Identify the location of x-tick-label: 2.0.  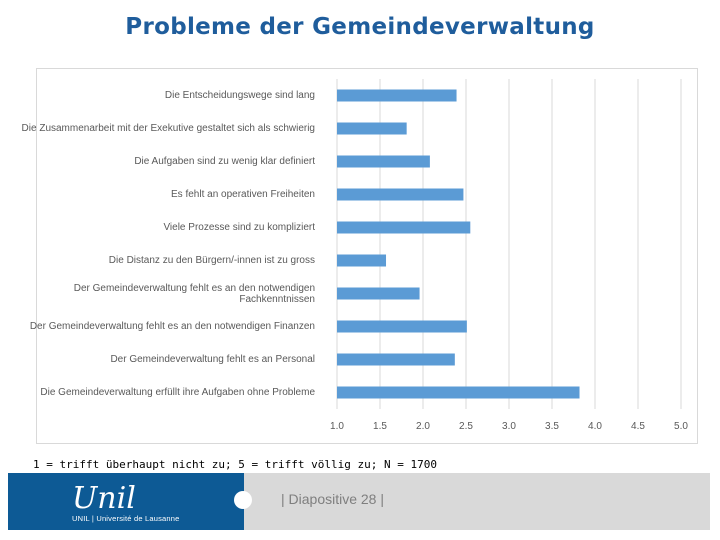
(423, 426).